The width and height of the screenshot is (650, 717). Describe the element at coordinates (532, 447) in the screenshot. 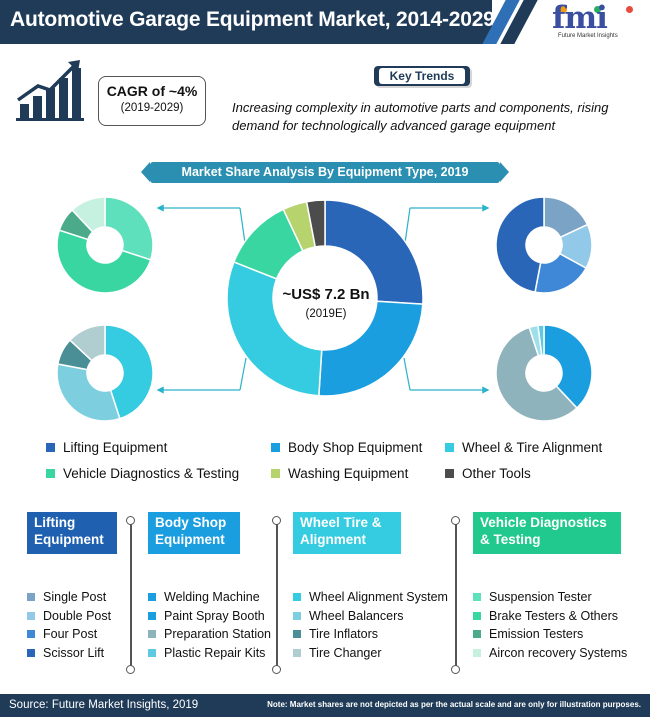

I see `legend-label: Wheel & Tire Alignment` at that location.